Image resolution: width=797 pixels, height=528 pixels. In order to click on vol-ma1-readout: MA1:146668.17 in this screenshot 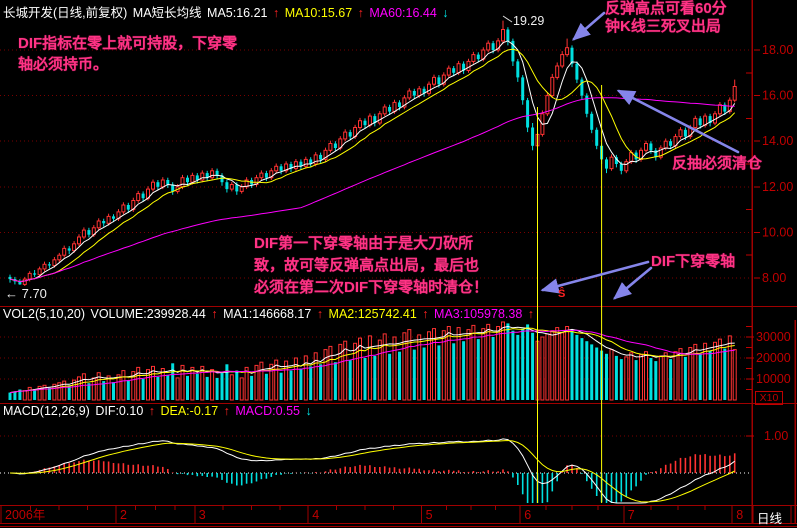, I will do `click(267, 314)`.